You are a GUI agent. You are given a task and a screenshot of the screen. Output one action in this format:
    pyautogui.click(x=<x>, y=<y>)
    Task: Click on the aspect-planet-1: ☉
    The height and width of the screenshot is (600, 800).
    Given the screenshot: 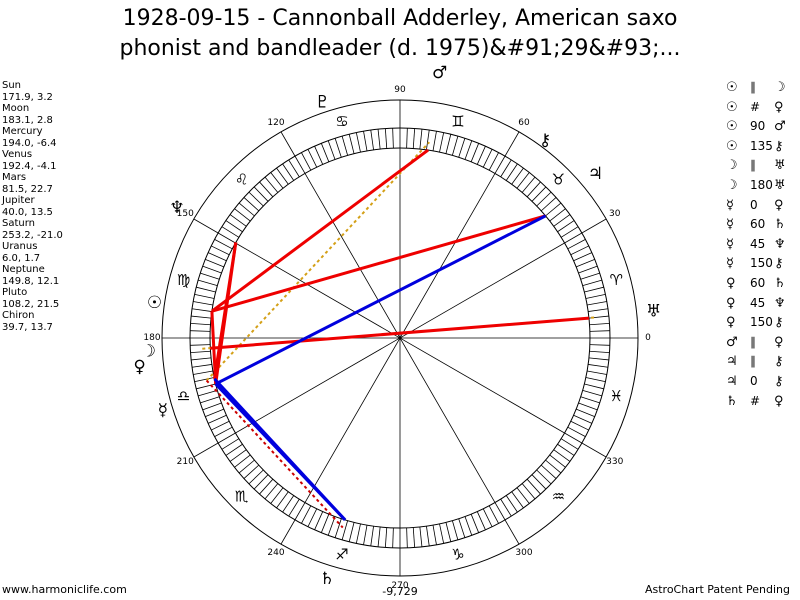 What is the action you would take?
    pyautogui.click(x=732, y=146)
    